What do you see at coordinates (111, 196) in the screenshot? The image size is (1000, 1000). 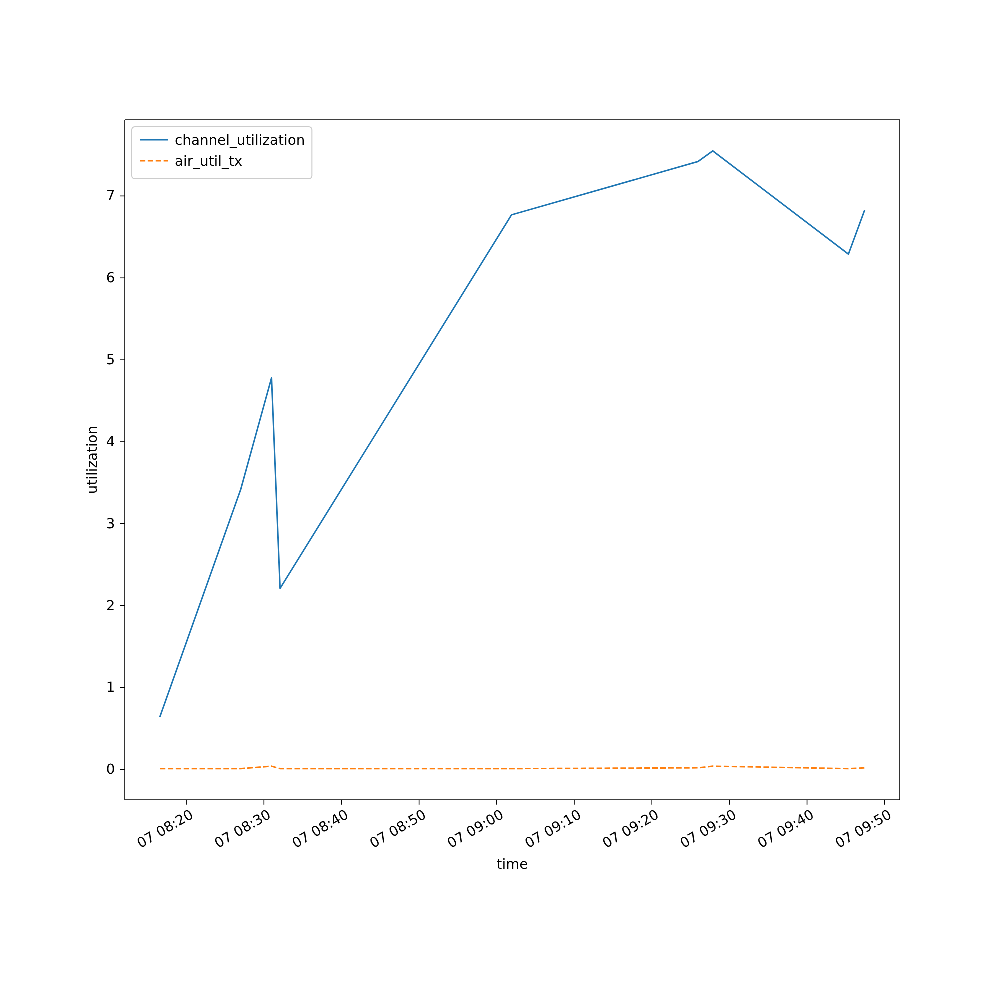 I see `y-tick-label: 7` at bounding box center [111, 196].